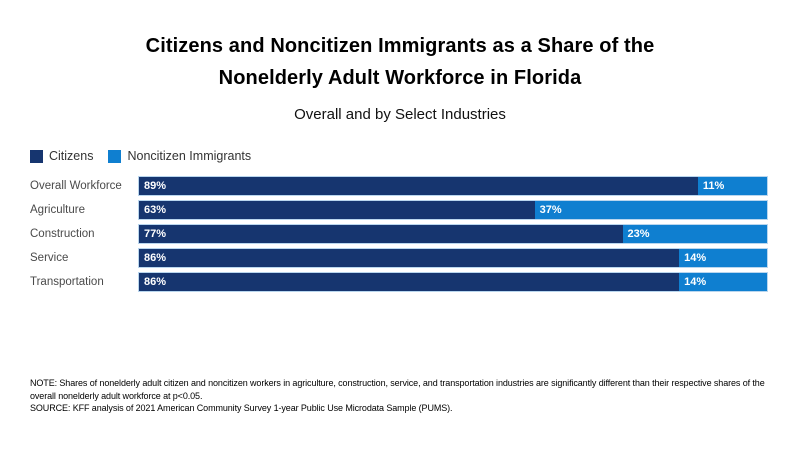 The image size is (800, 450). What do you see at coordinates (381, 234) in the screenshot?
I see `citizens-bar-segment: 77%` at bounding box center [381, 234].